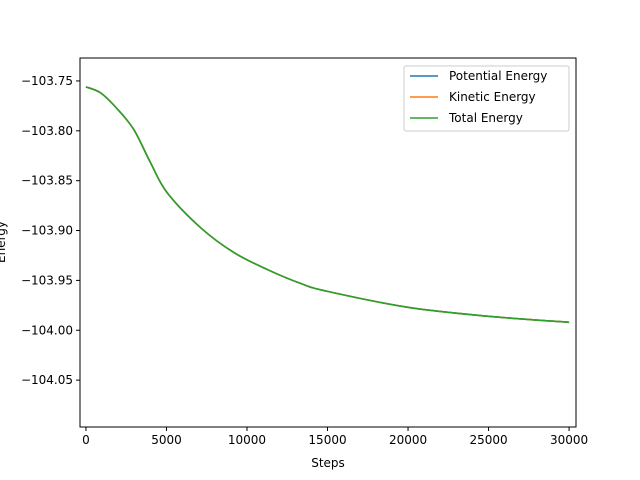  I want to click on legend-box, so click(486, 98).